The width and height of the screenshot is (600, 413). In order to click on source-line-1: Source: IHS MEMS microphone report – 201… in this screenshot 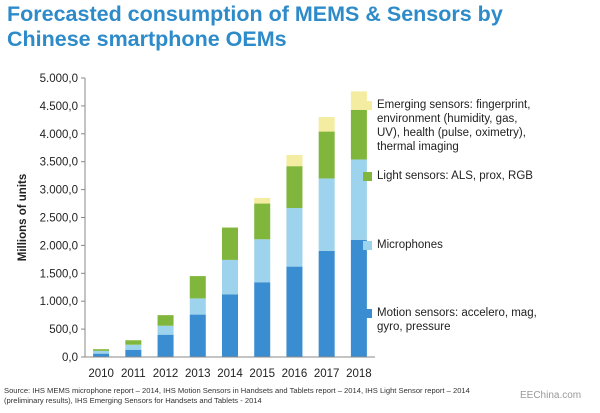, I will do `click(237, 390)`.